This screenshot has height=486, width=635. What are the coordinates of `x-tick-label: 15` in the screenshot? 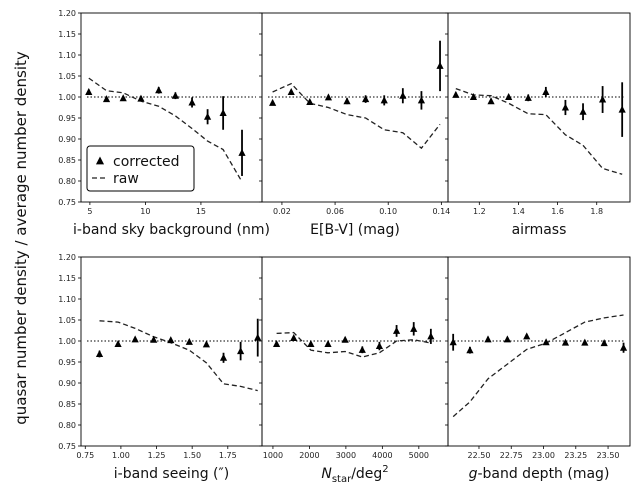 It's located at (201, 211).